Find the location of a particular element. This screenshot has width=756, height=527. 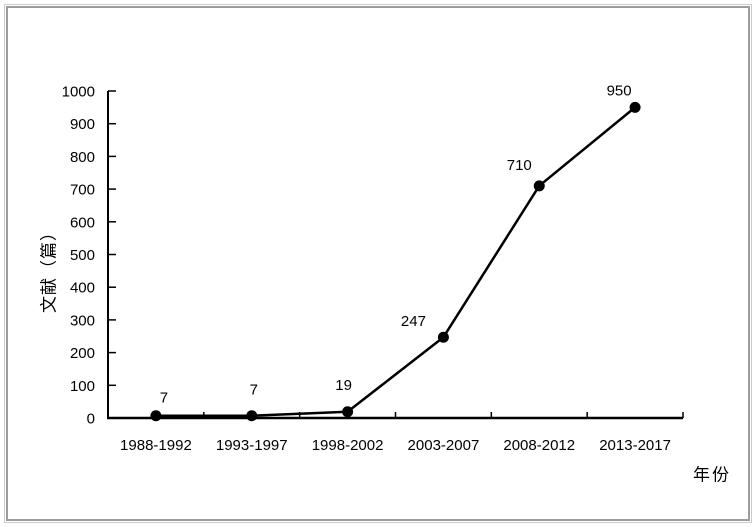

x-axis-category-label: 2013-2017 is located at coordinates (635, 445).